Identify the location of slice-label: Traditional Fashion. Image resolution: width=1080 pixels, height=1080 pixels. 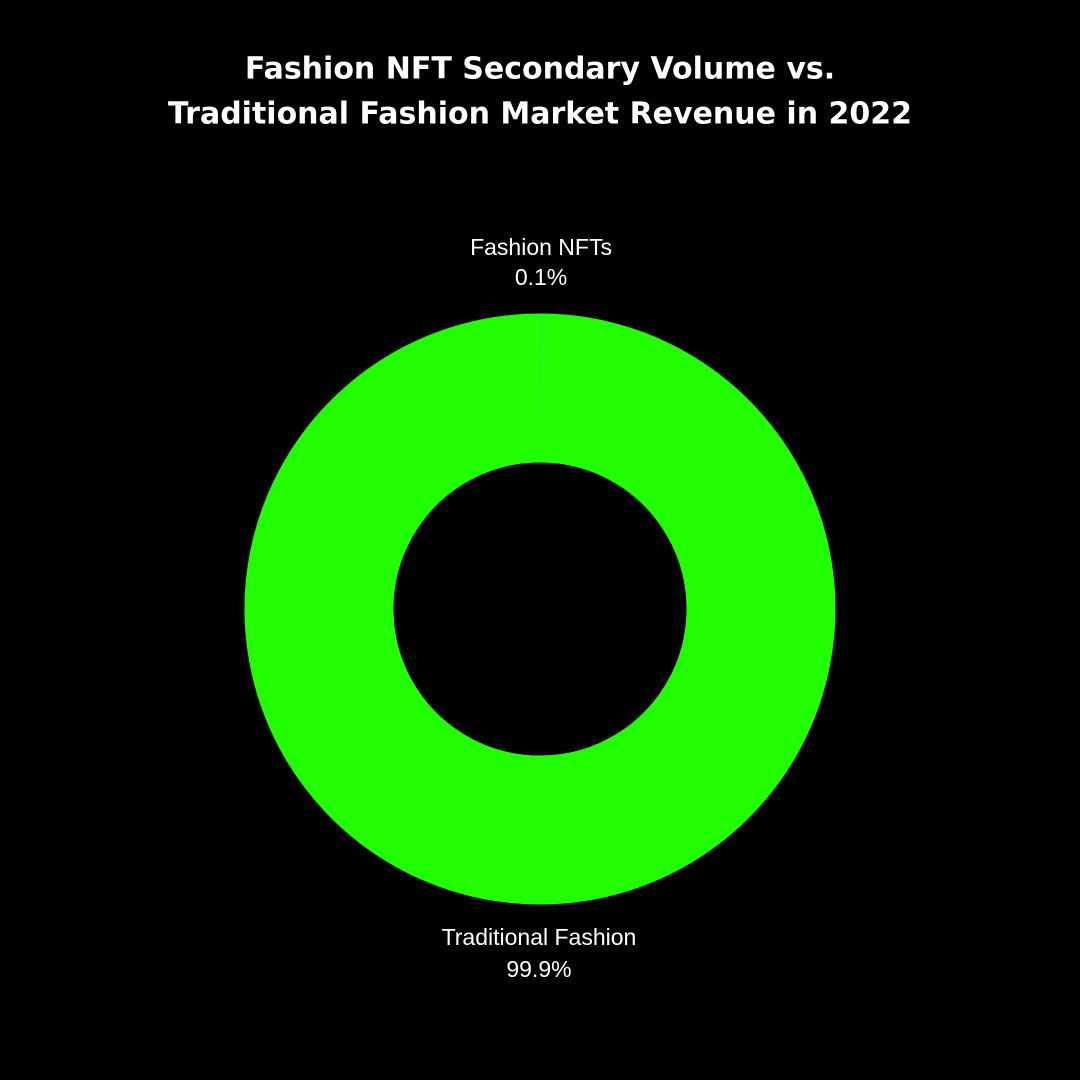
(539, 937).